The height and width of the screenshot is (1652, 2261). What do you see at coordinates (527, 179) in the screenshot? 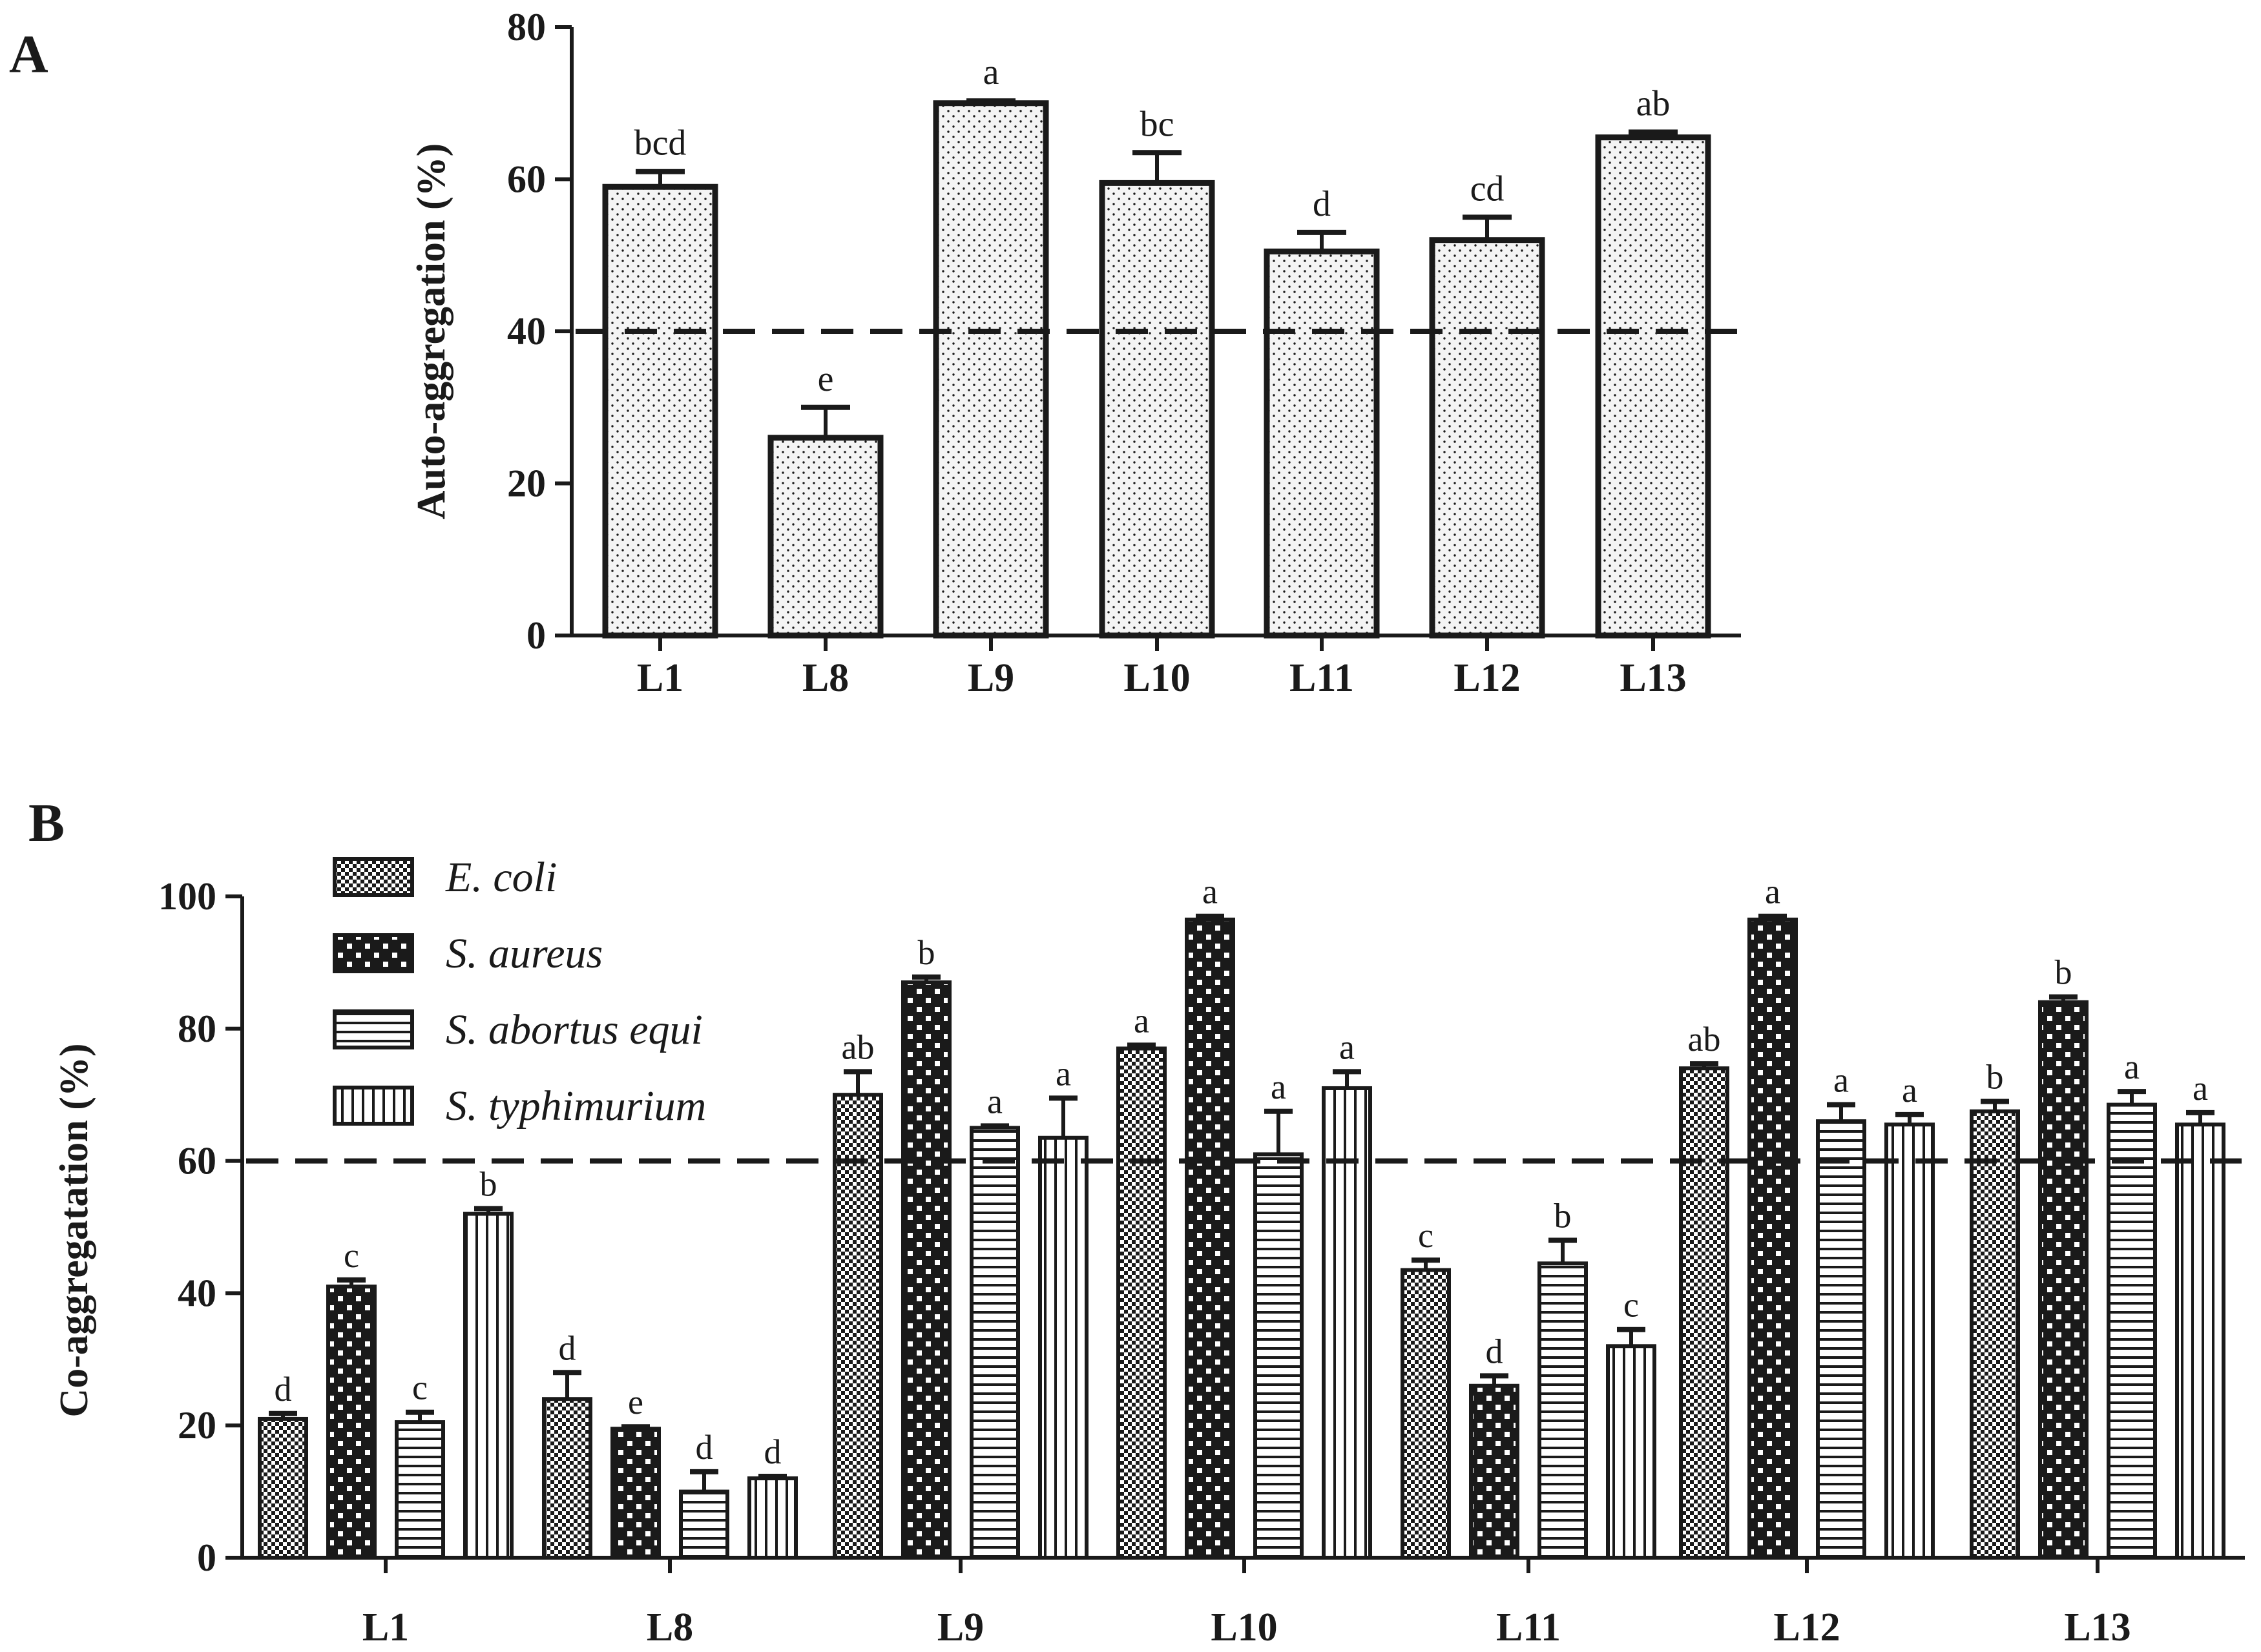
I see `panel-a-y-tick-label: 60` at bounding box center [527, 179].